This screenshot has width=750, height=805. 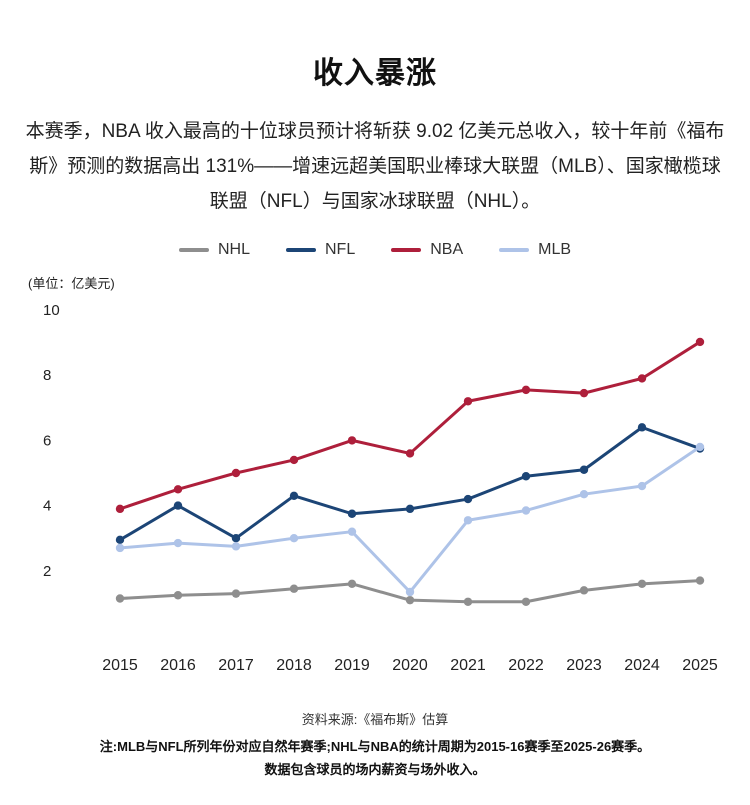 I want to click on point-nhl-2016, so click(x=178, y=595).